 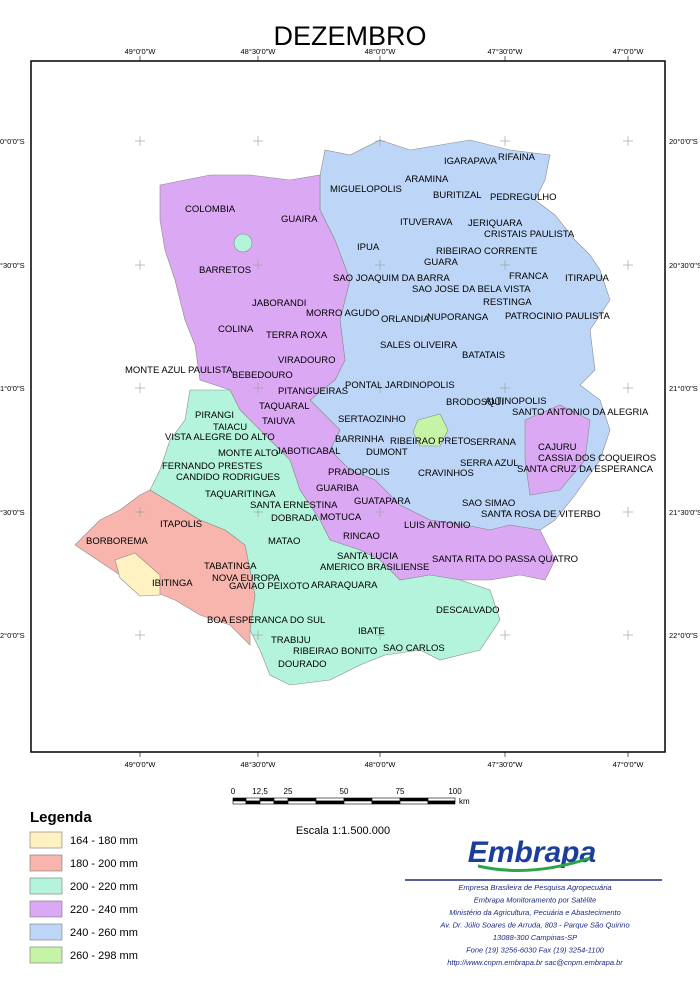 What do you see at coordinates (141, 764) in the screenshot?
I see `bottom-coord: 49°0'0"W` at bounding box center [141, 764].